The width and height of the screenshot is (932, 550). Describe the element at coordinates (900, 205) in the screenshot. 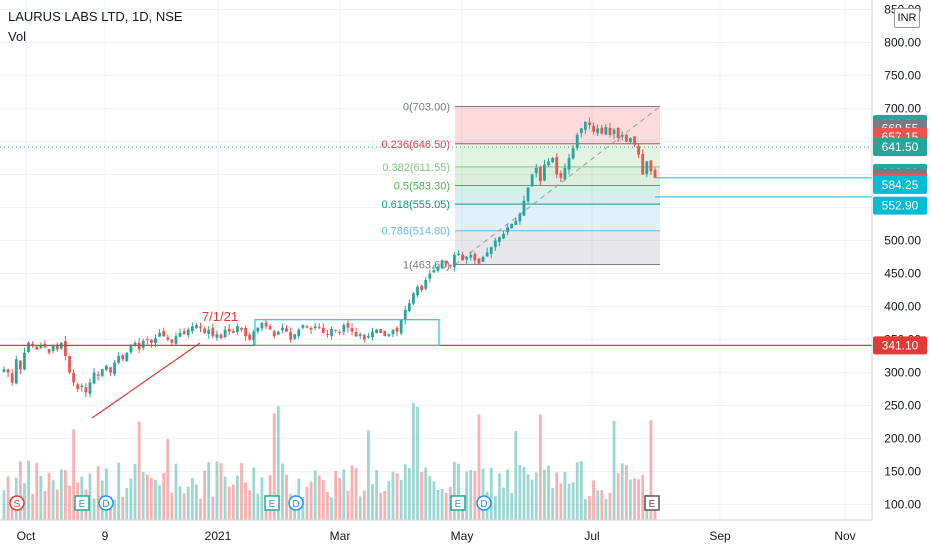

I see `price-tag` at that location.